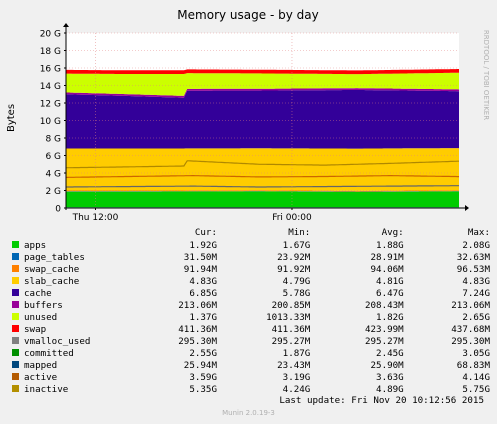 The width and height of the screenshot is (497, 424). What do you see at coordinates (251, 282) in the screenshot?
I see `legend-row: slab_cache 4.83G 4.79G 4.81G 4.83G` at bounding box center [251, 282].